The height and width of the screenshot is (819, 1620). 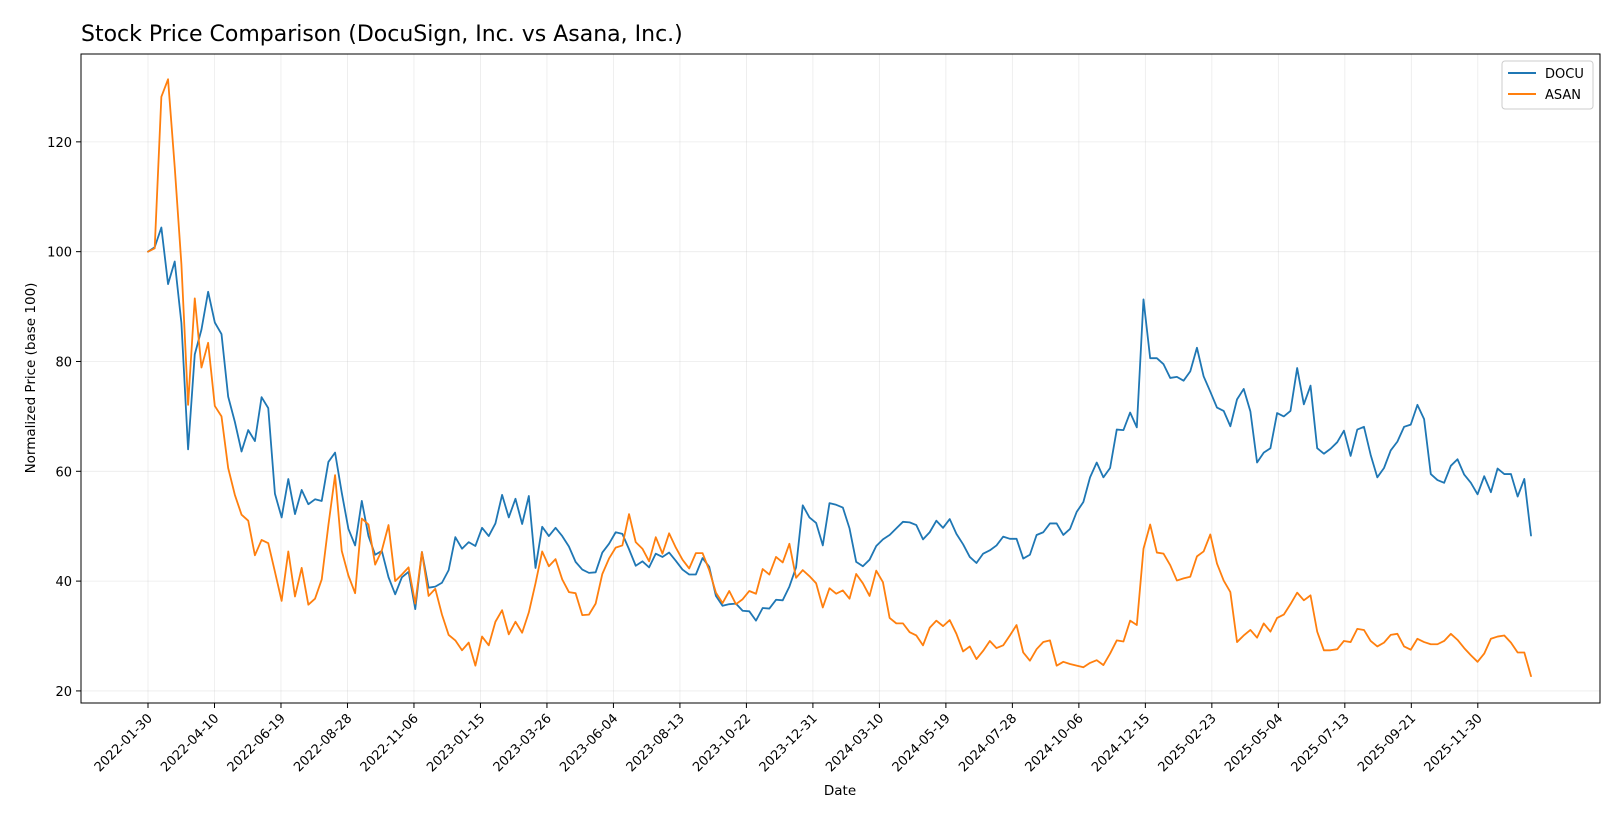 What do you see at coordinates (63, 362) in the screenshot?
I see `y-tick-label: 80` at bounding box center [63, 362].